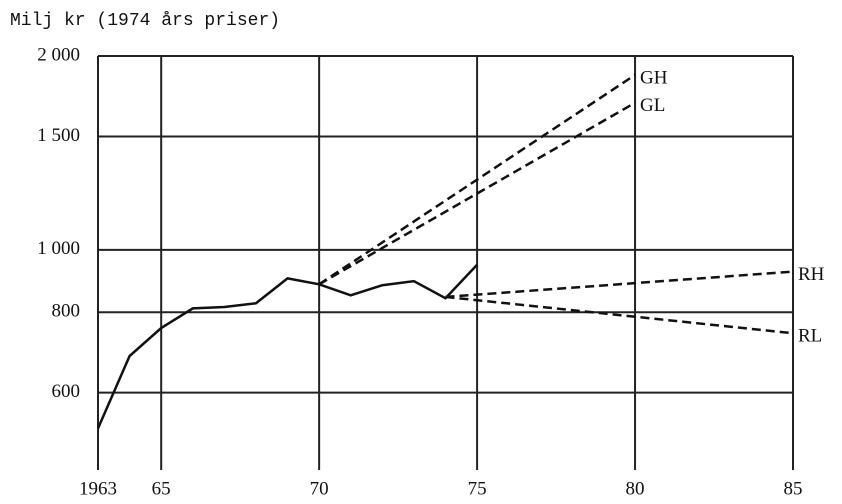 This screenshot has height=504, width=842. Describe the element at coordinates (66, 311) in the screenshot. I see `y-tick-label: 800` at that location.